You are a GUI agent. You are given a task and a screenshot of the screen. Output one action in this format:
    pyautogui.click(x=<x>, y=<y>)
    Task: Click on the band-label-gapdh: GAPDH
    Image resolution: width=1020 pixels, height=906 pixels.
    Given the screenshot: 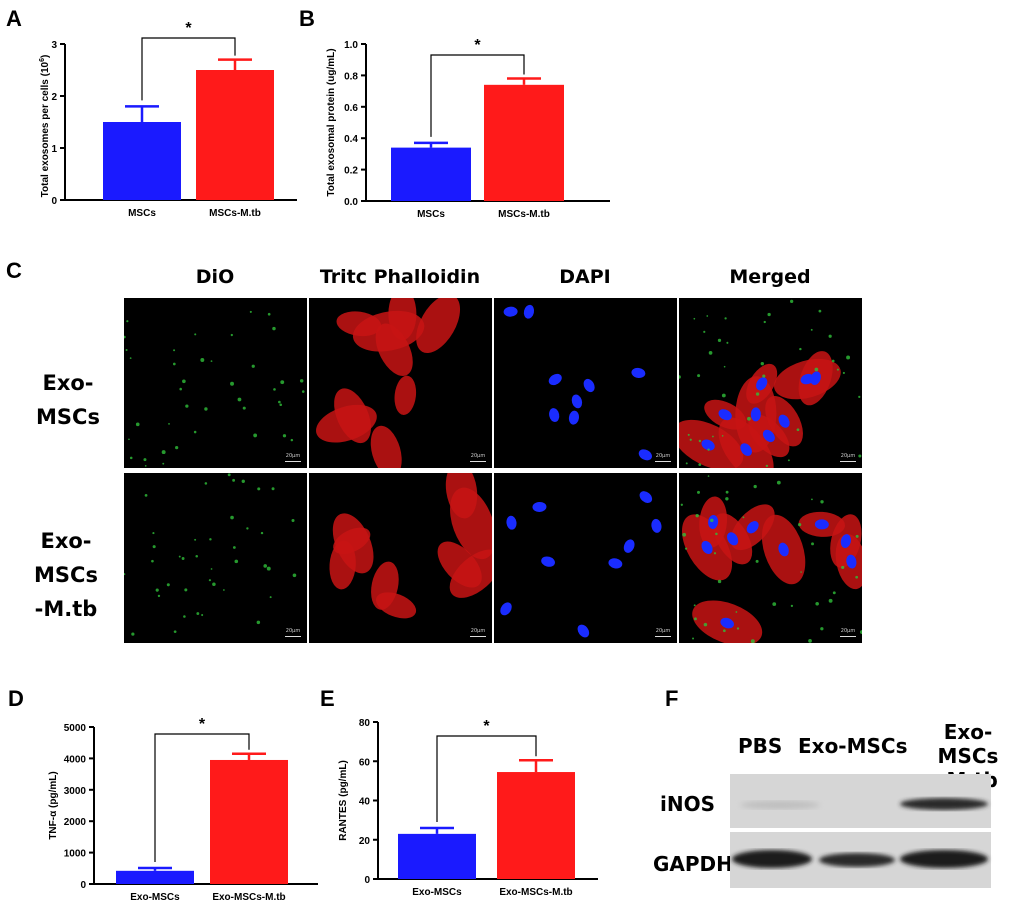 What is the action you would take?
    pyautogui.click(x=693, y=864)
    